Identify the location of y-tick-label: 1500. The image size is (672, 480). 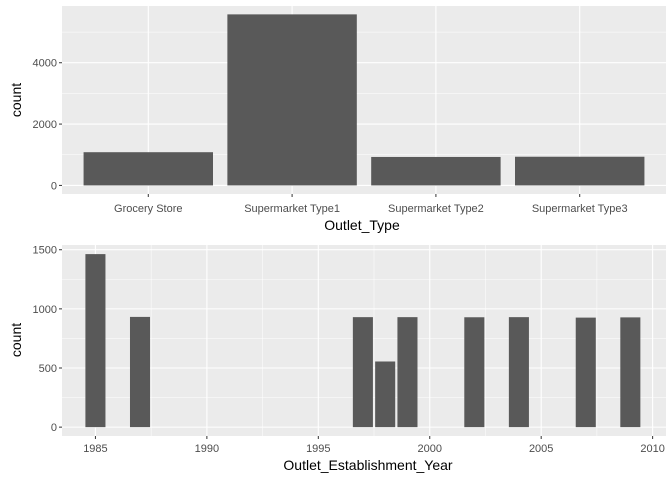
(45, 251).